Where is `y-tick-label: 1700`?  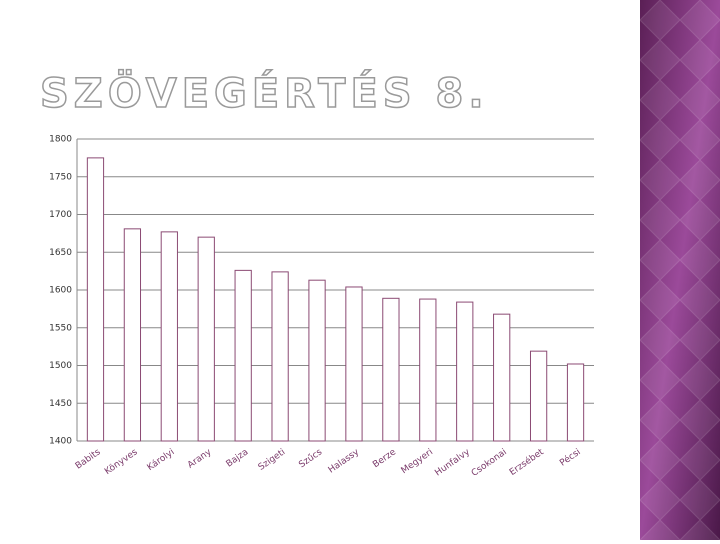 y-tick-label: 1700 is located at coordinates (60, 215).